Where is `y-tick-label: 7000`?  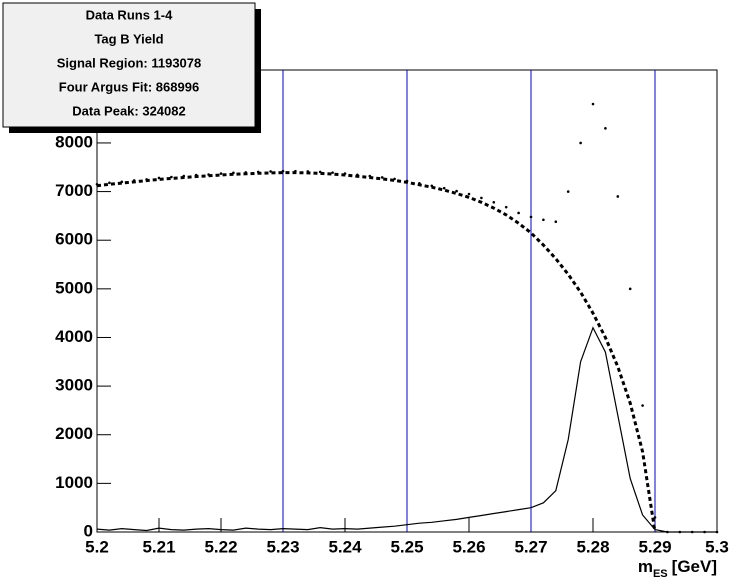 y-tick-label: 7000 is located at coordinates (74, 190).